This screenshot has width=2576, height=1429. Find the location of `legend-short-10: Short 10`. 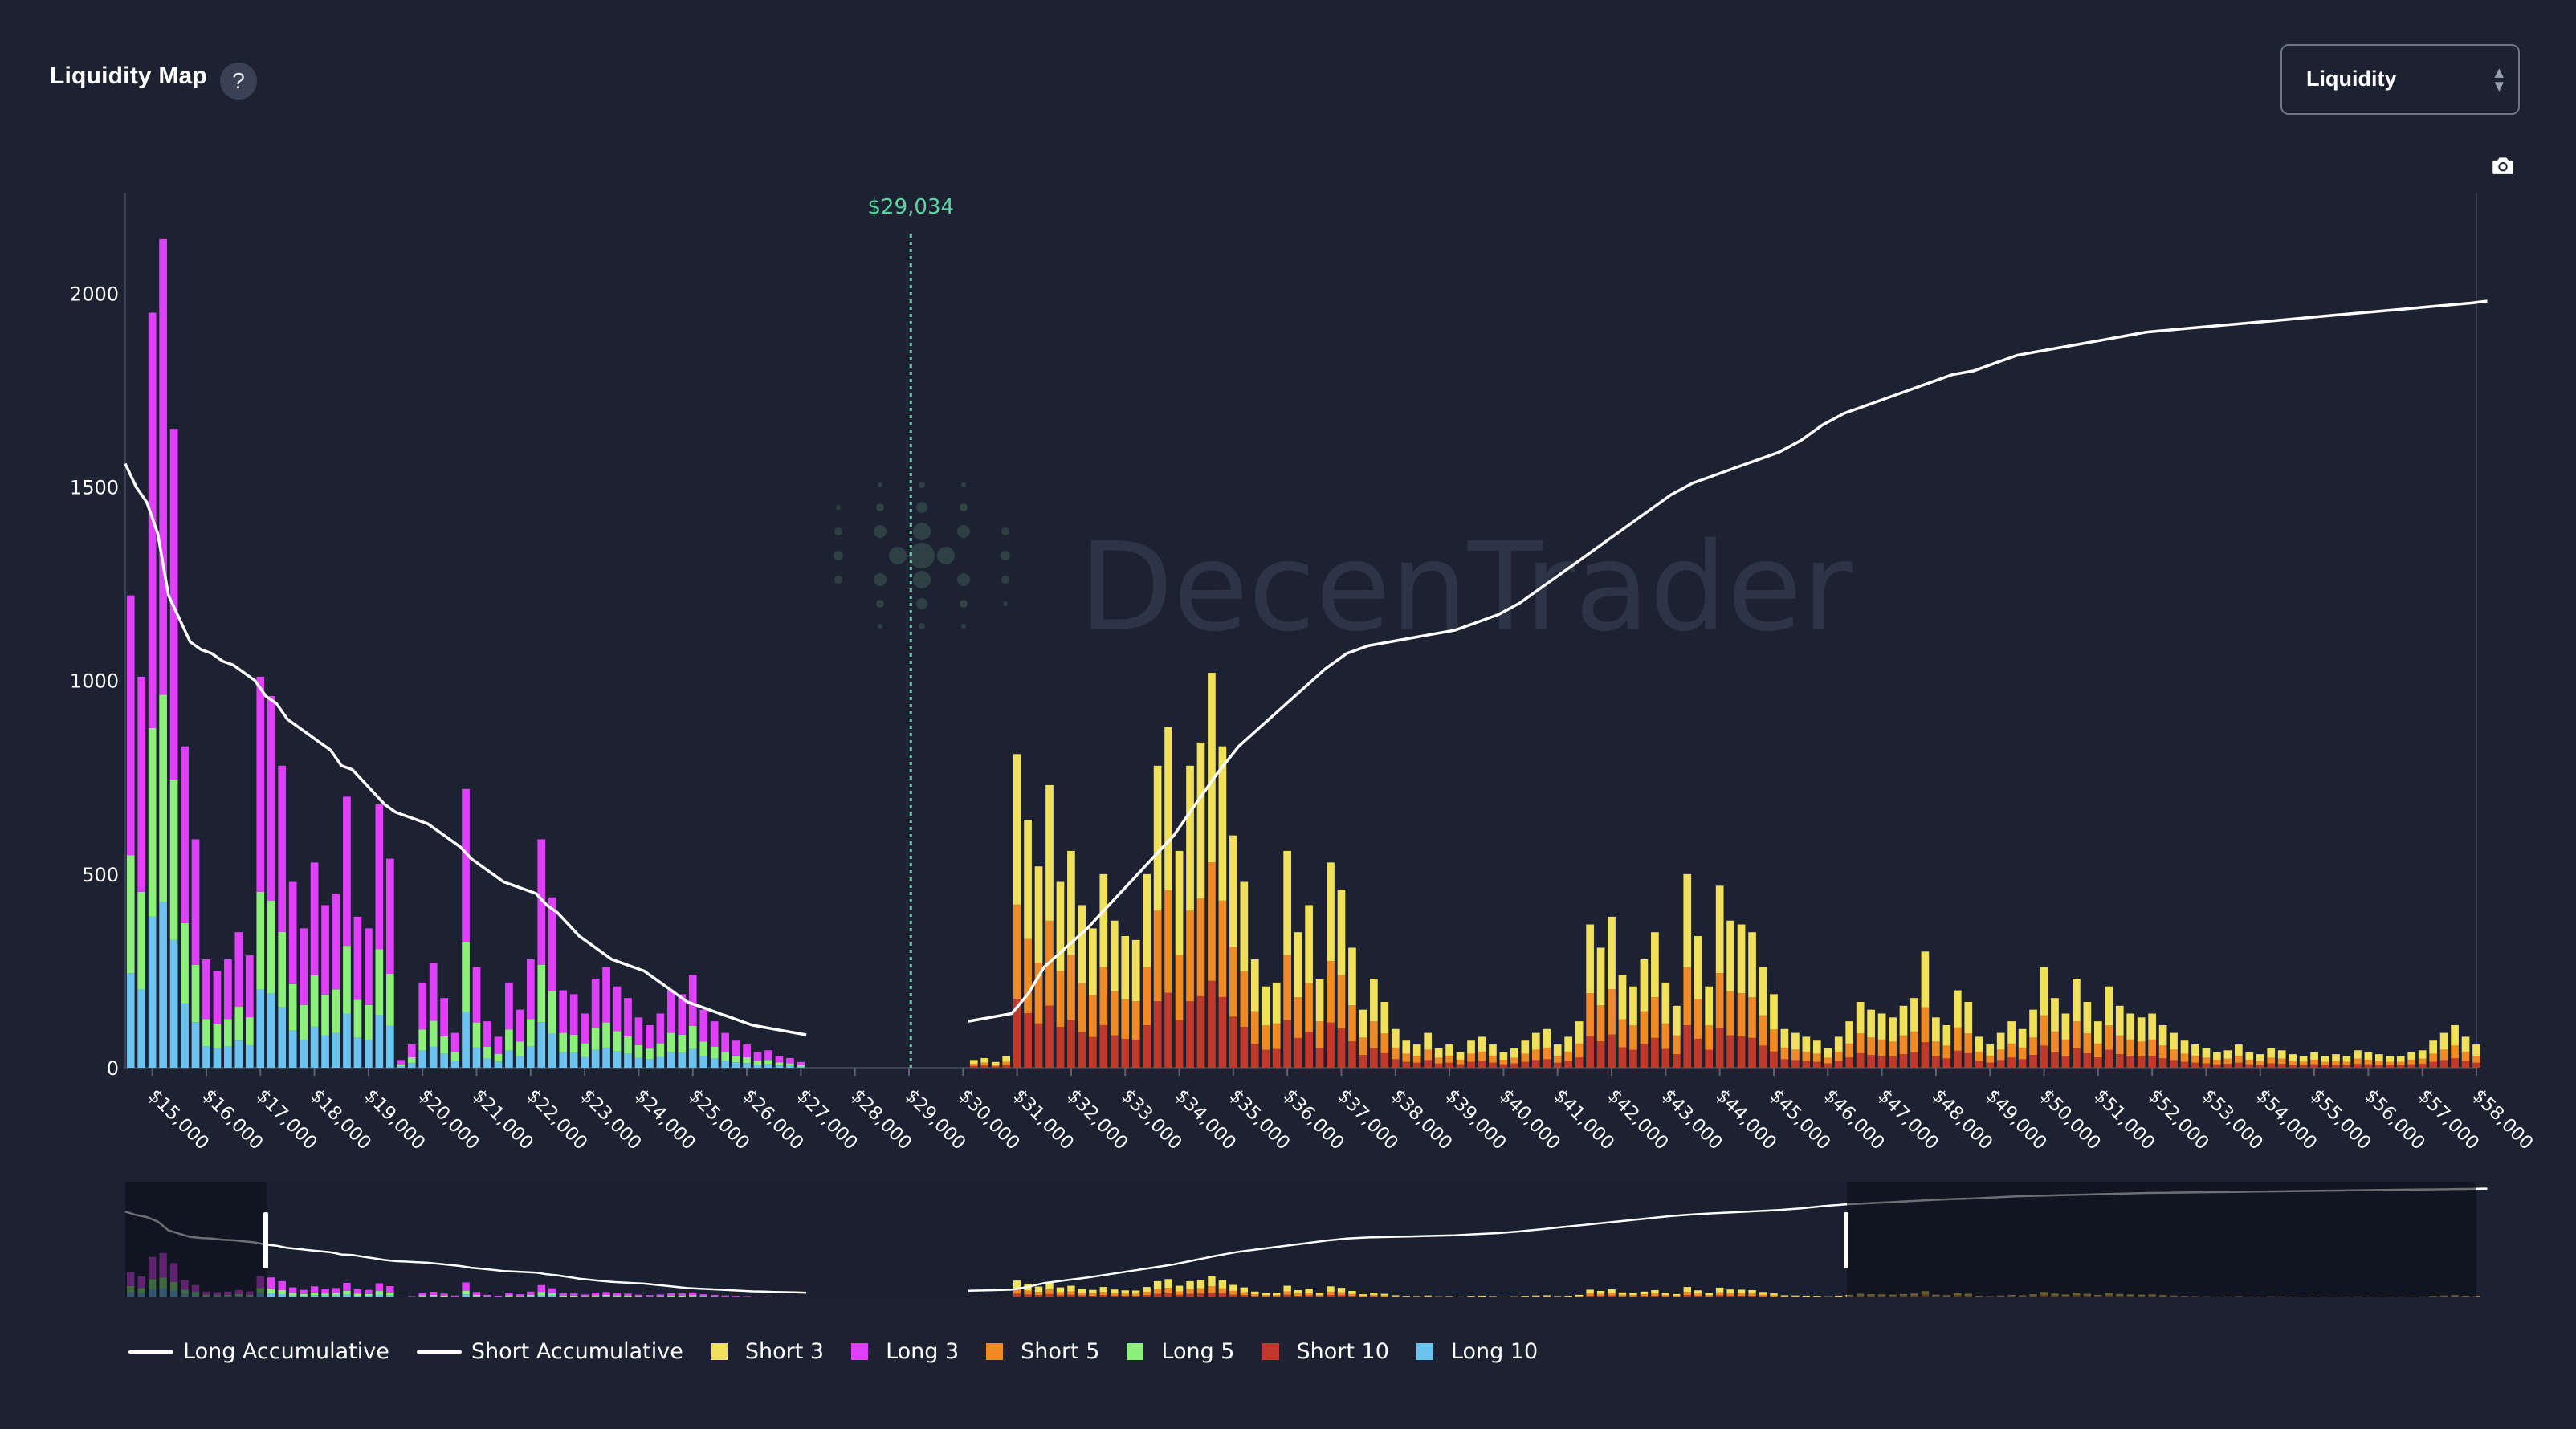

legend-short-10: Short 10 is located at coordinates (1325, 1351).